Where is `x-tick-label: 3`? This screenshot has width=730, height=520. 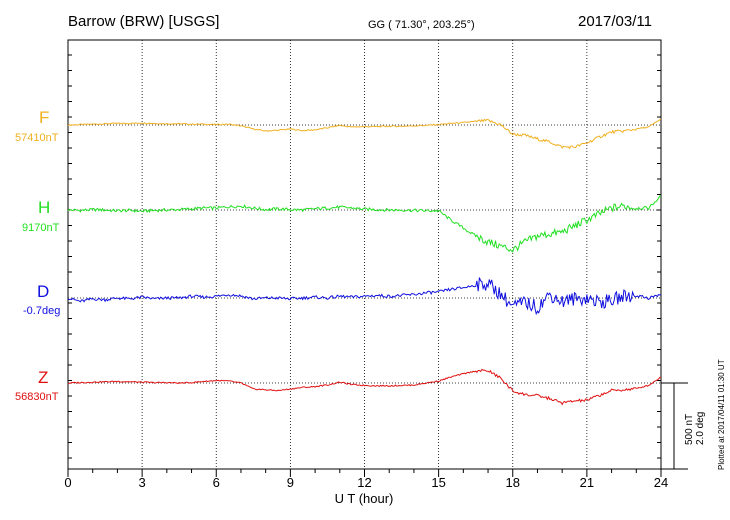
x-tick-label: 3 is located at coordinates (142, 482).